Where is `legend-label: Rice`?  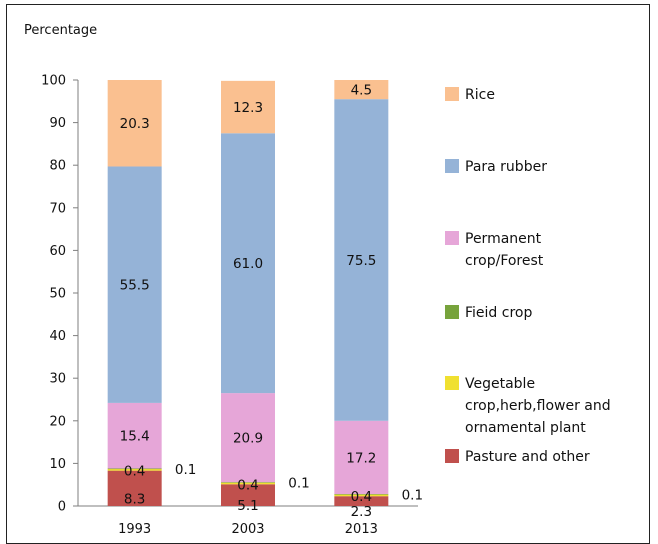 legend-label: Rice is located at coordinates (480, 95).